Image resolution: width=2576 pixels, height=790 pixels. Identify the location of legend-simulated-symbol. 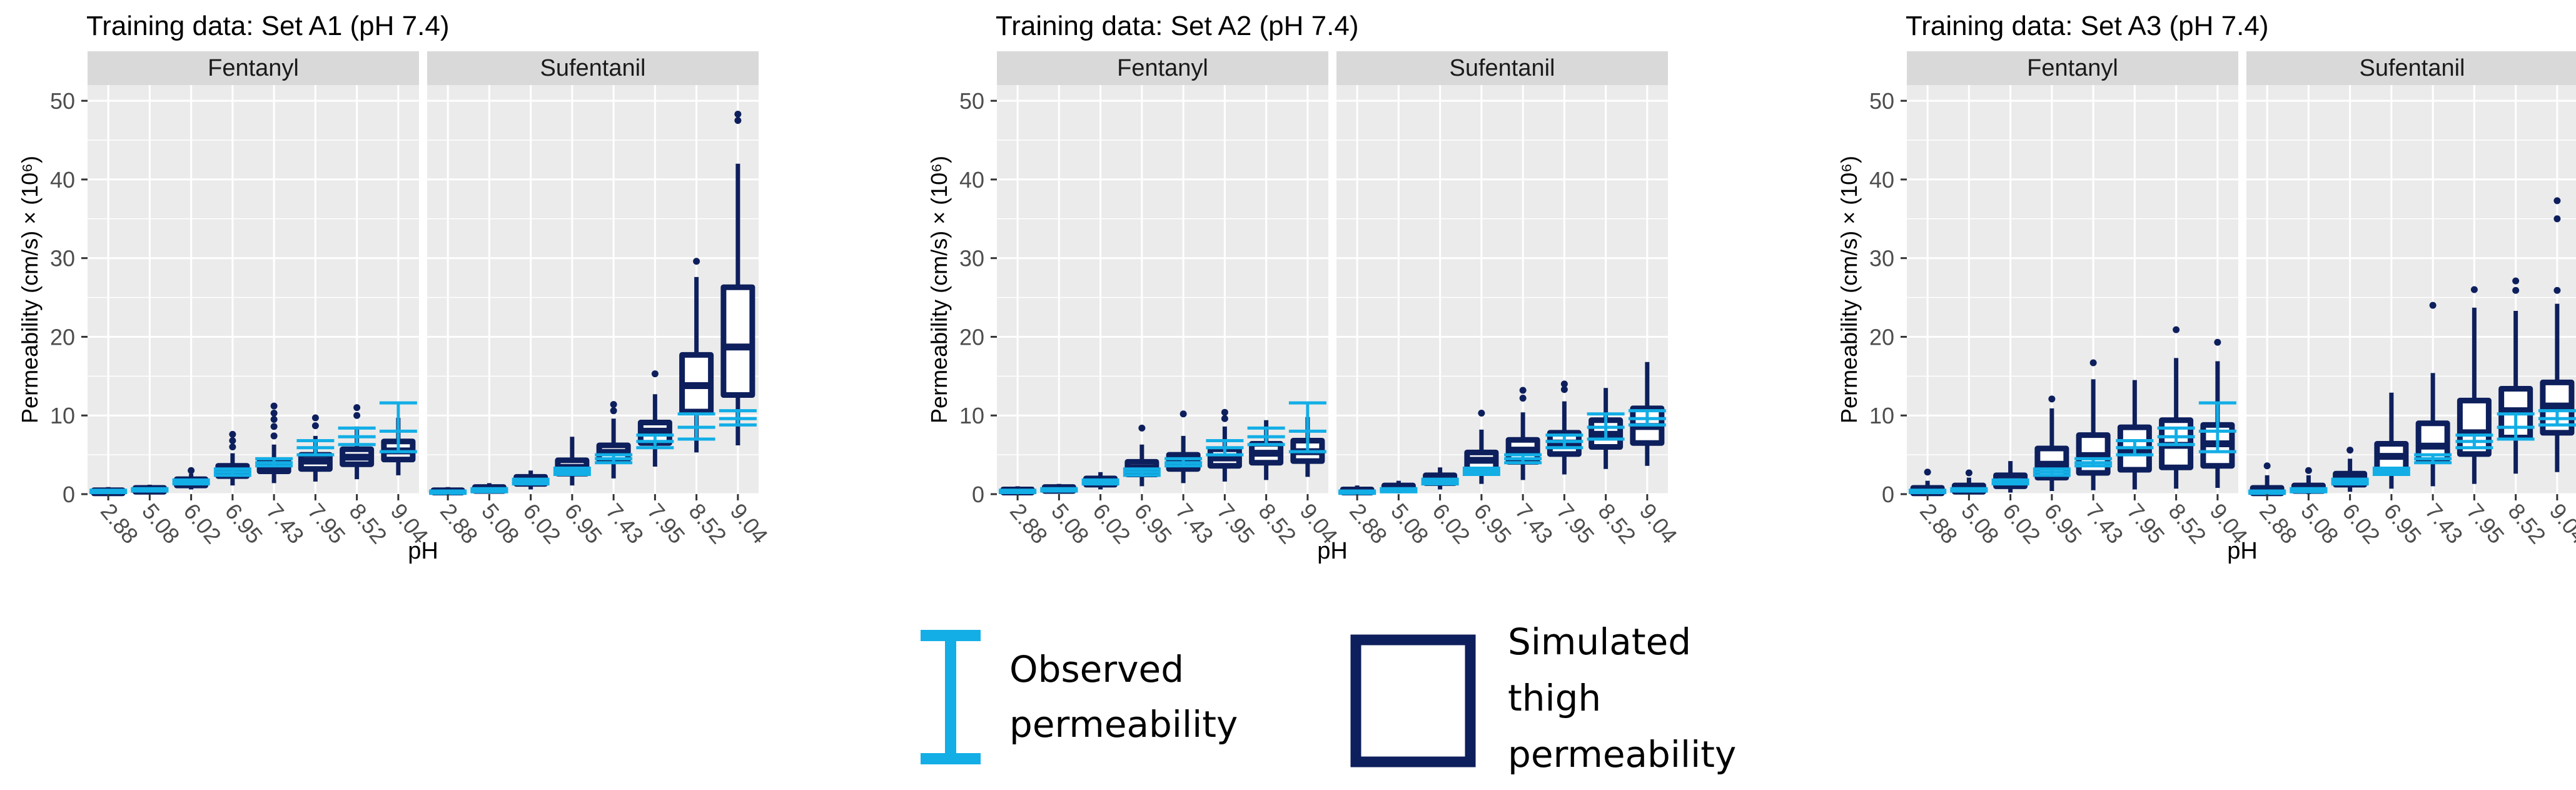
(1413, 700).